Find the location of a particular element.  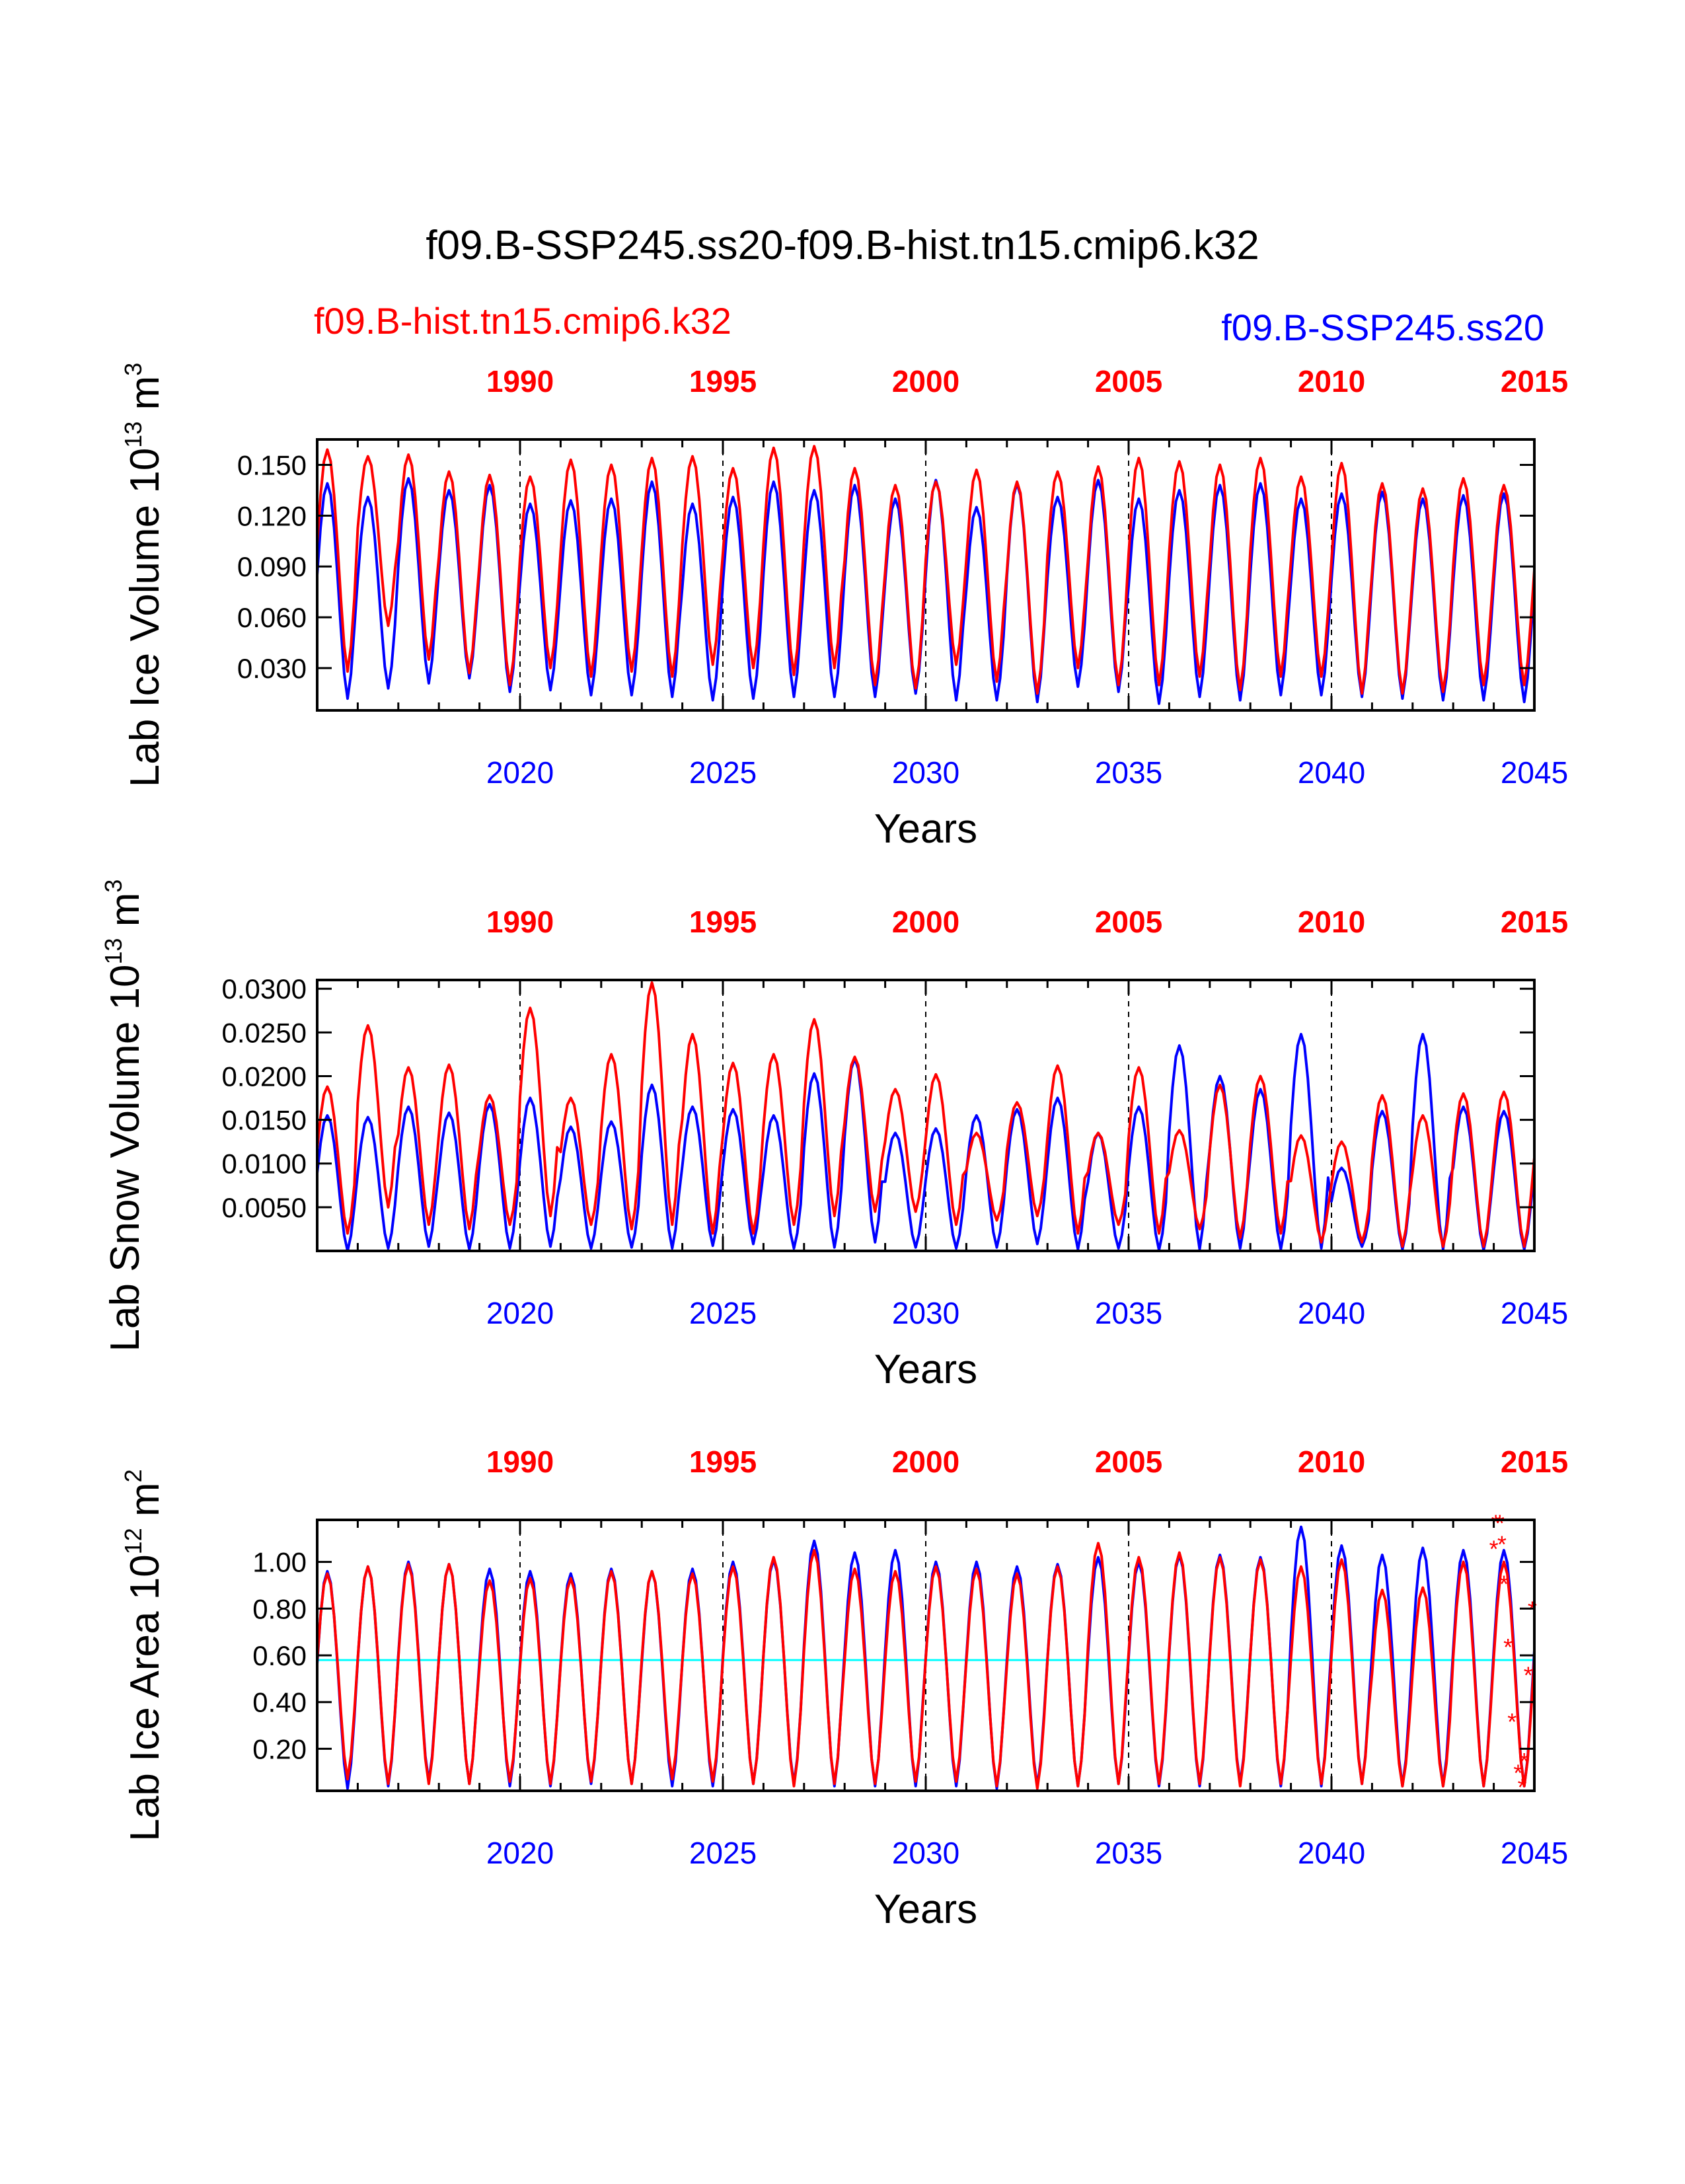

y-tick-label: 0.0250 is located at coordinates (264, 1032).